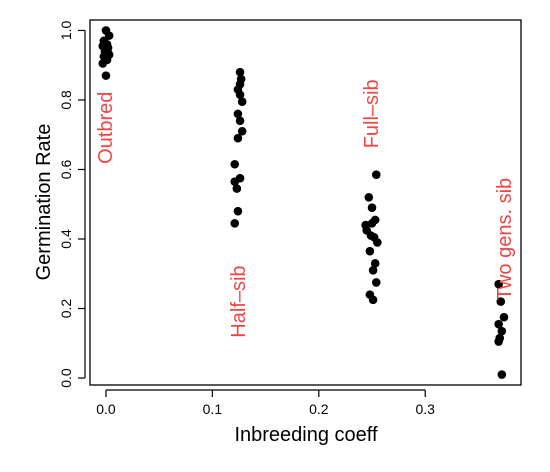 This screenshot has height=472, width=550. I want to click on group-annotation: Two gens. sib, so click(505, 239).